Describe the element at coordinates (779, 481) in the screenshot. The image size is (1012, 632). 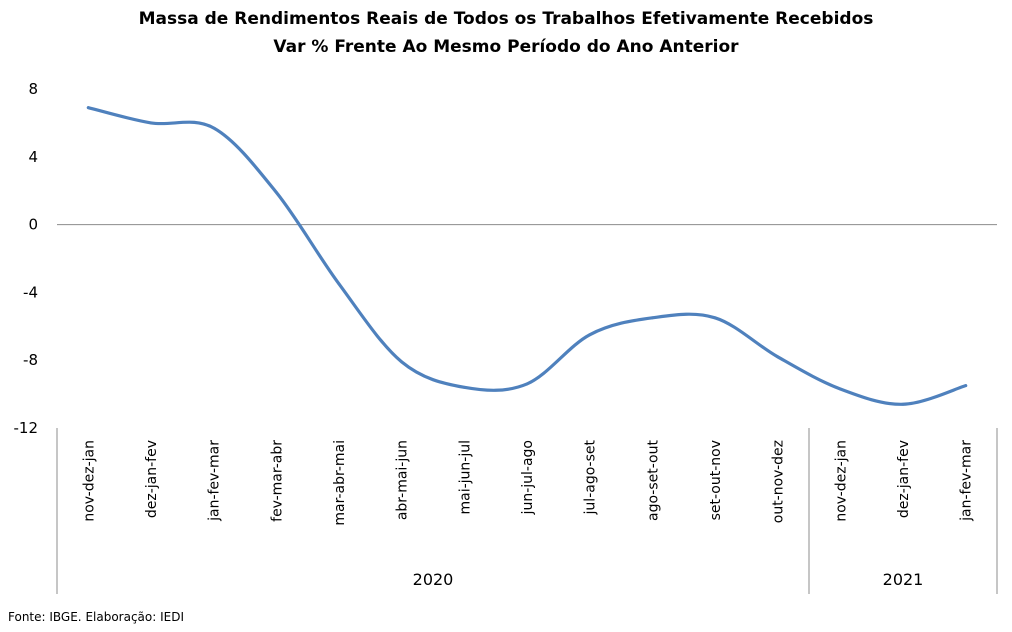
I see `x-tick-label: out-nov-dez` at that location.